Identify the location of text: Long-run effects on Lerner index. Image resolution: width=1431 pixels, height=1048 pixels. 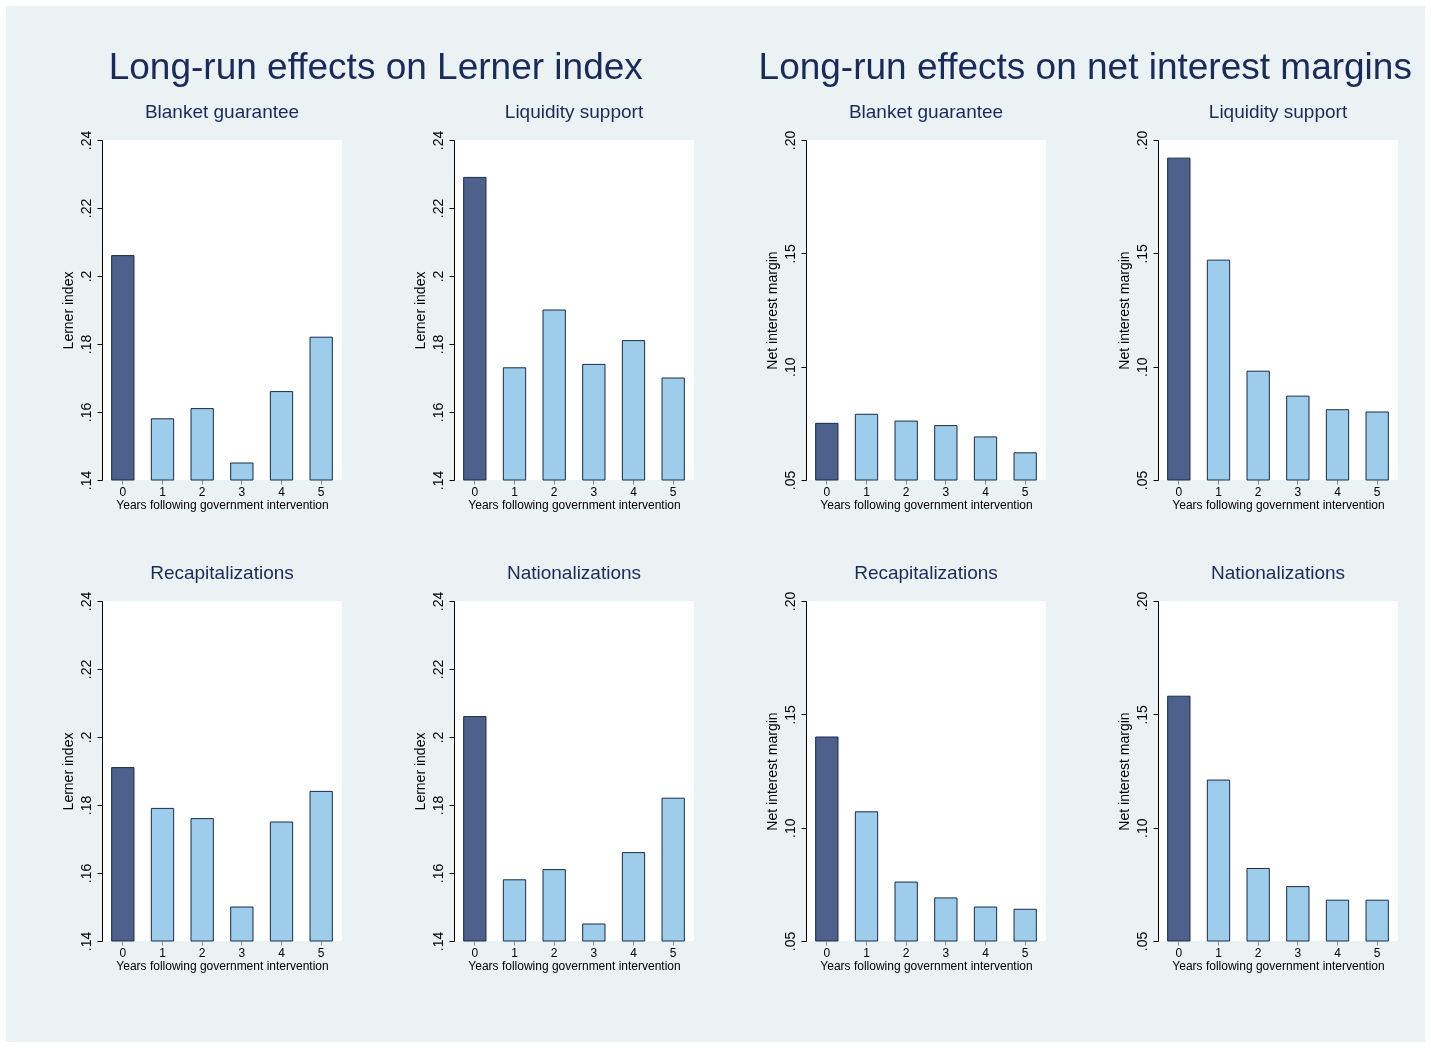
(375, 67).